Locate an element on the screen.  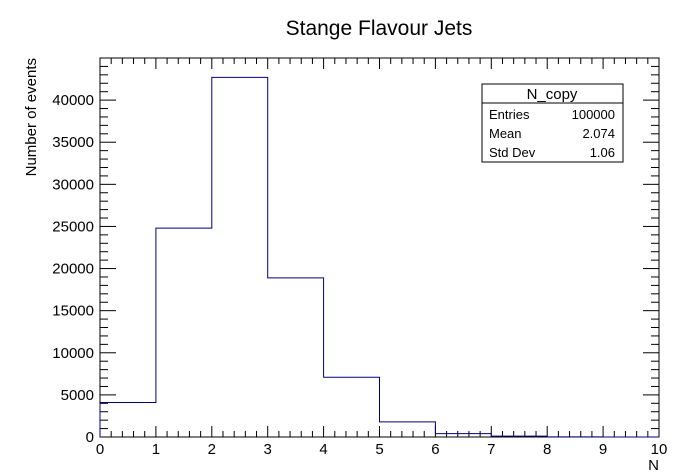
x-tick-labels: 0 1 2 3 4 5 6 7 8 9 10 is located at coordinates (382, 449).